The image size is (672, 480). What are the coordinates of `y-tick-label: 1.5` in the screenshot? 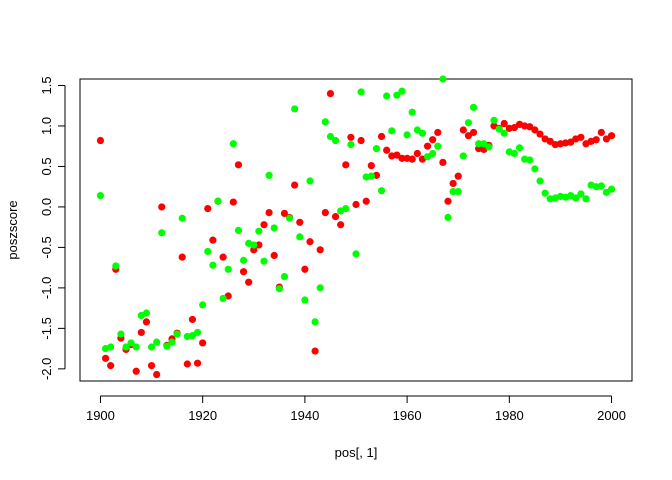 It's located at (46, 85).